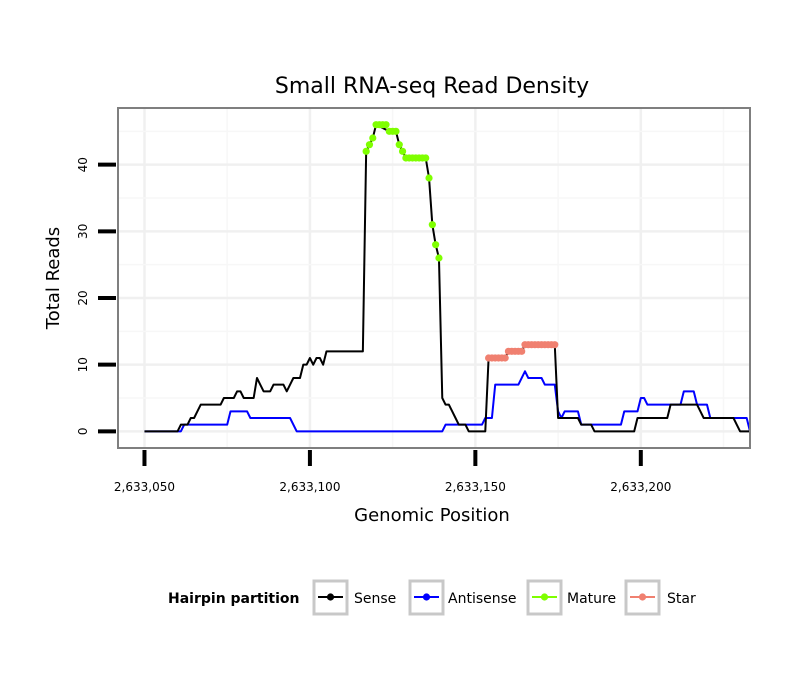 Image resolution: width=810 pixels, height=690 pixels. Describe the element at coordinates (233, 599) in the screenshot. I see `legend-title: Hairpin partition` at that location.